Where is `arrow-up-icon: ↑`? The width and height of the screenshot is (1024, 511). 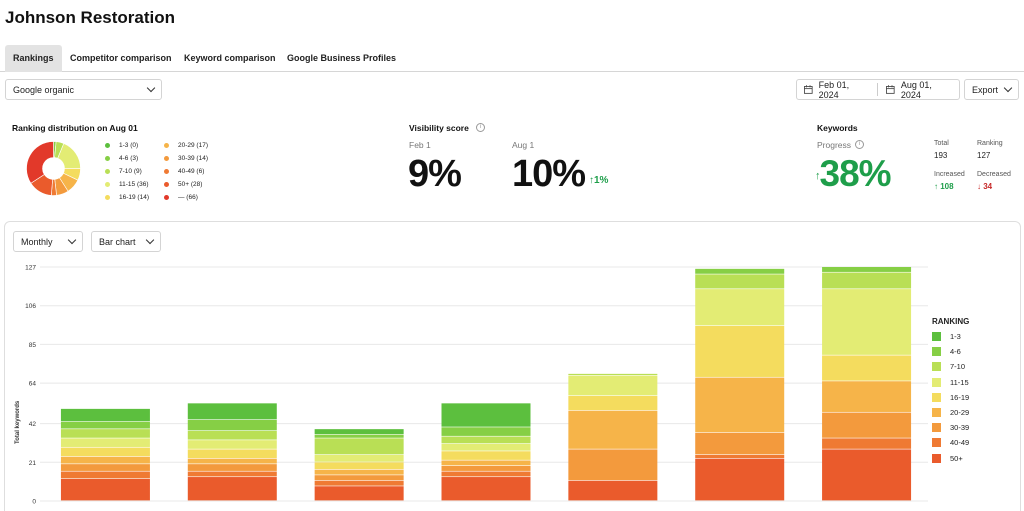 arrow-up-icon: ↑ is located at coordinates (591, 180).